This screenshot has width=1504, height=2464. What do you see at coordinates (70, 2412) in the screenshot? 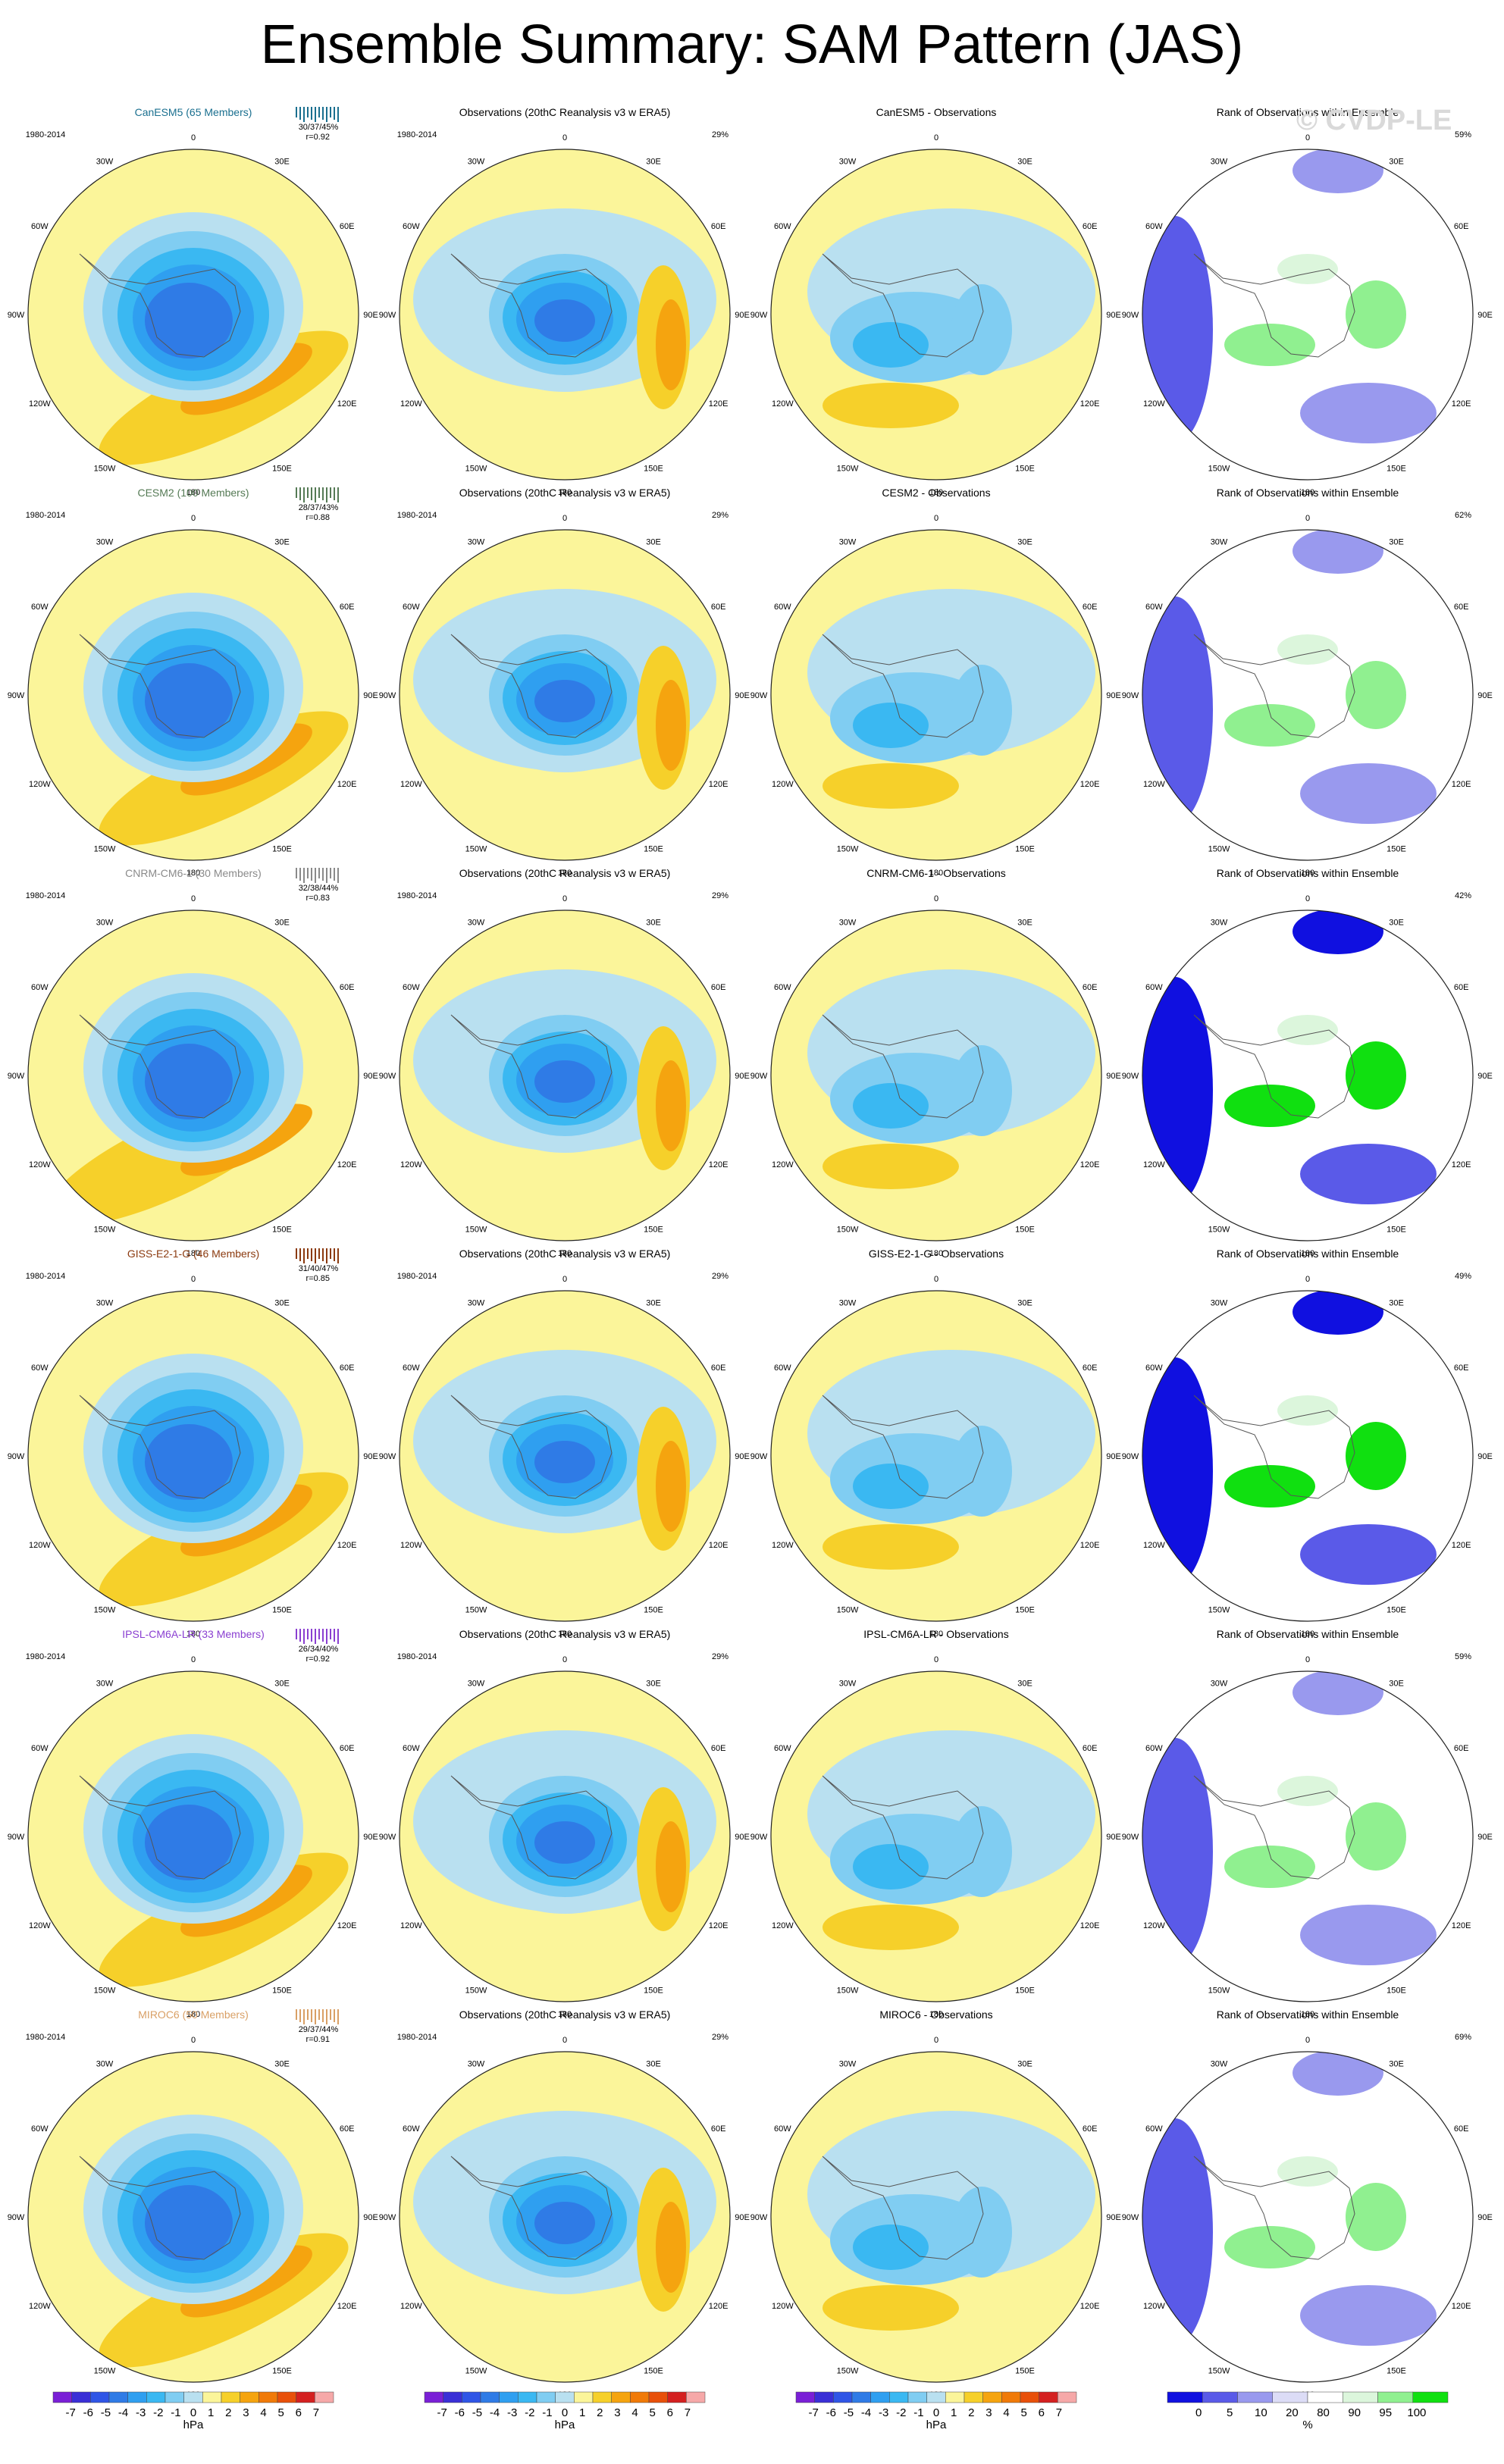
I see `colorbar-tick: -7` at bounding box center [70, 2412].